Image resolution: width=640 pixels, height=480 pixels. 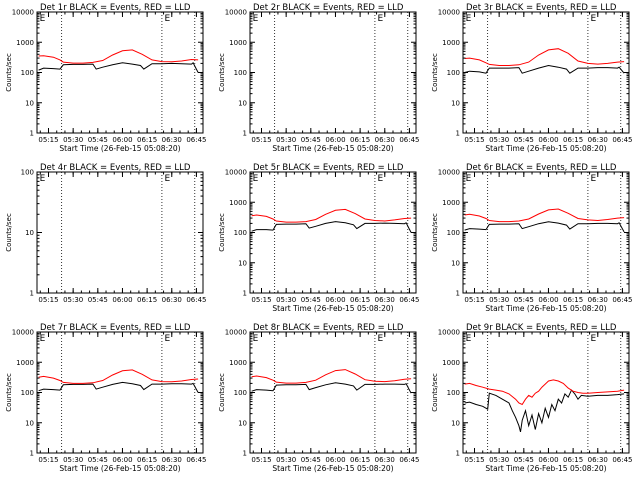 What do you see at coordinates (115, 168) in the screenshot?
I see `panel-title: Det 4r BLACK = Events, RED = LLD` at bounding box center [115, 168].